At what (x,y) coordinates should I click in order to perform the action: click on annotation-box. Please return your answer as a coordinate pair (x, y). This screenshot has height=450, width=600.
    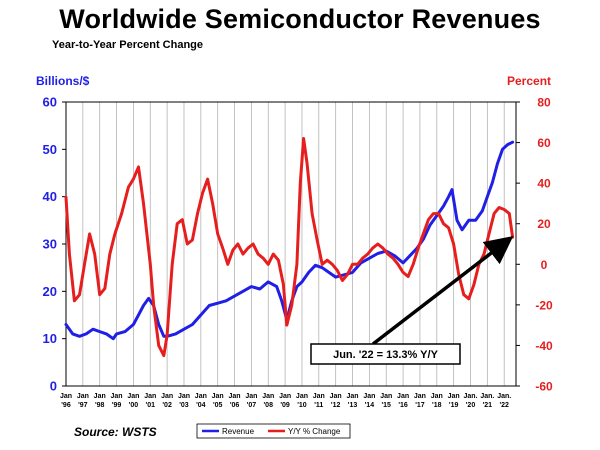
    Looking at the image, I should click on (385, 354).